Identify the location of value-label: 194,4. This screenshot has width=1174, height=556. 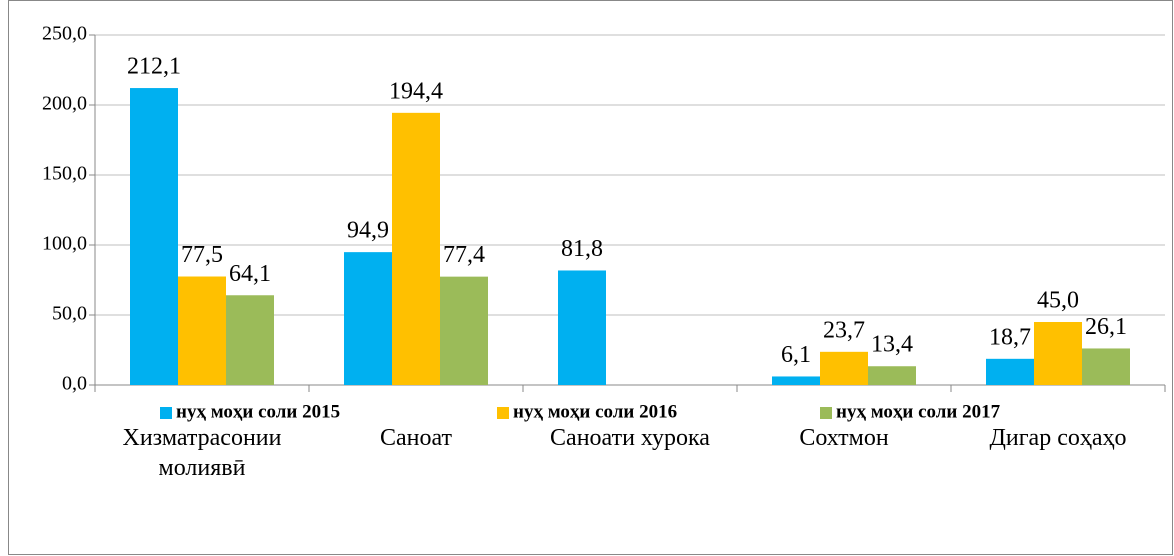
(416, 91).